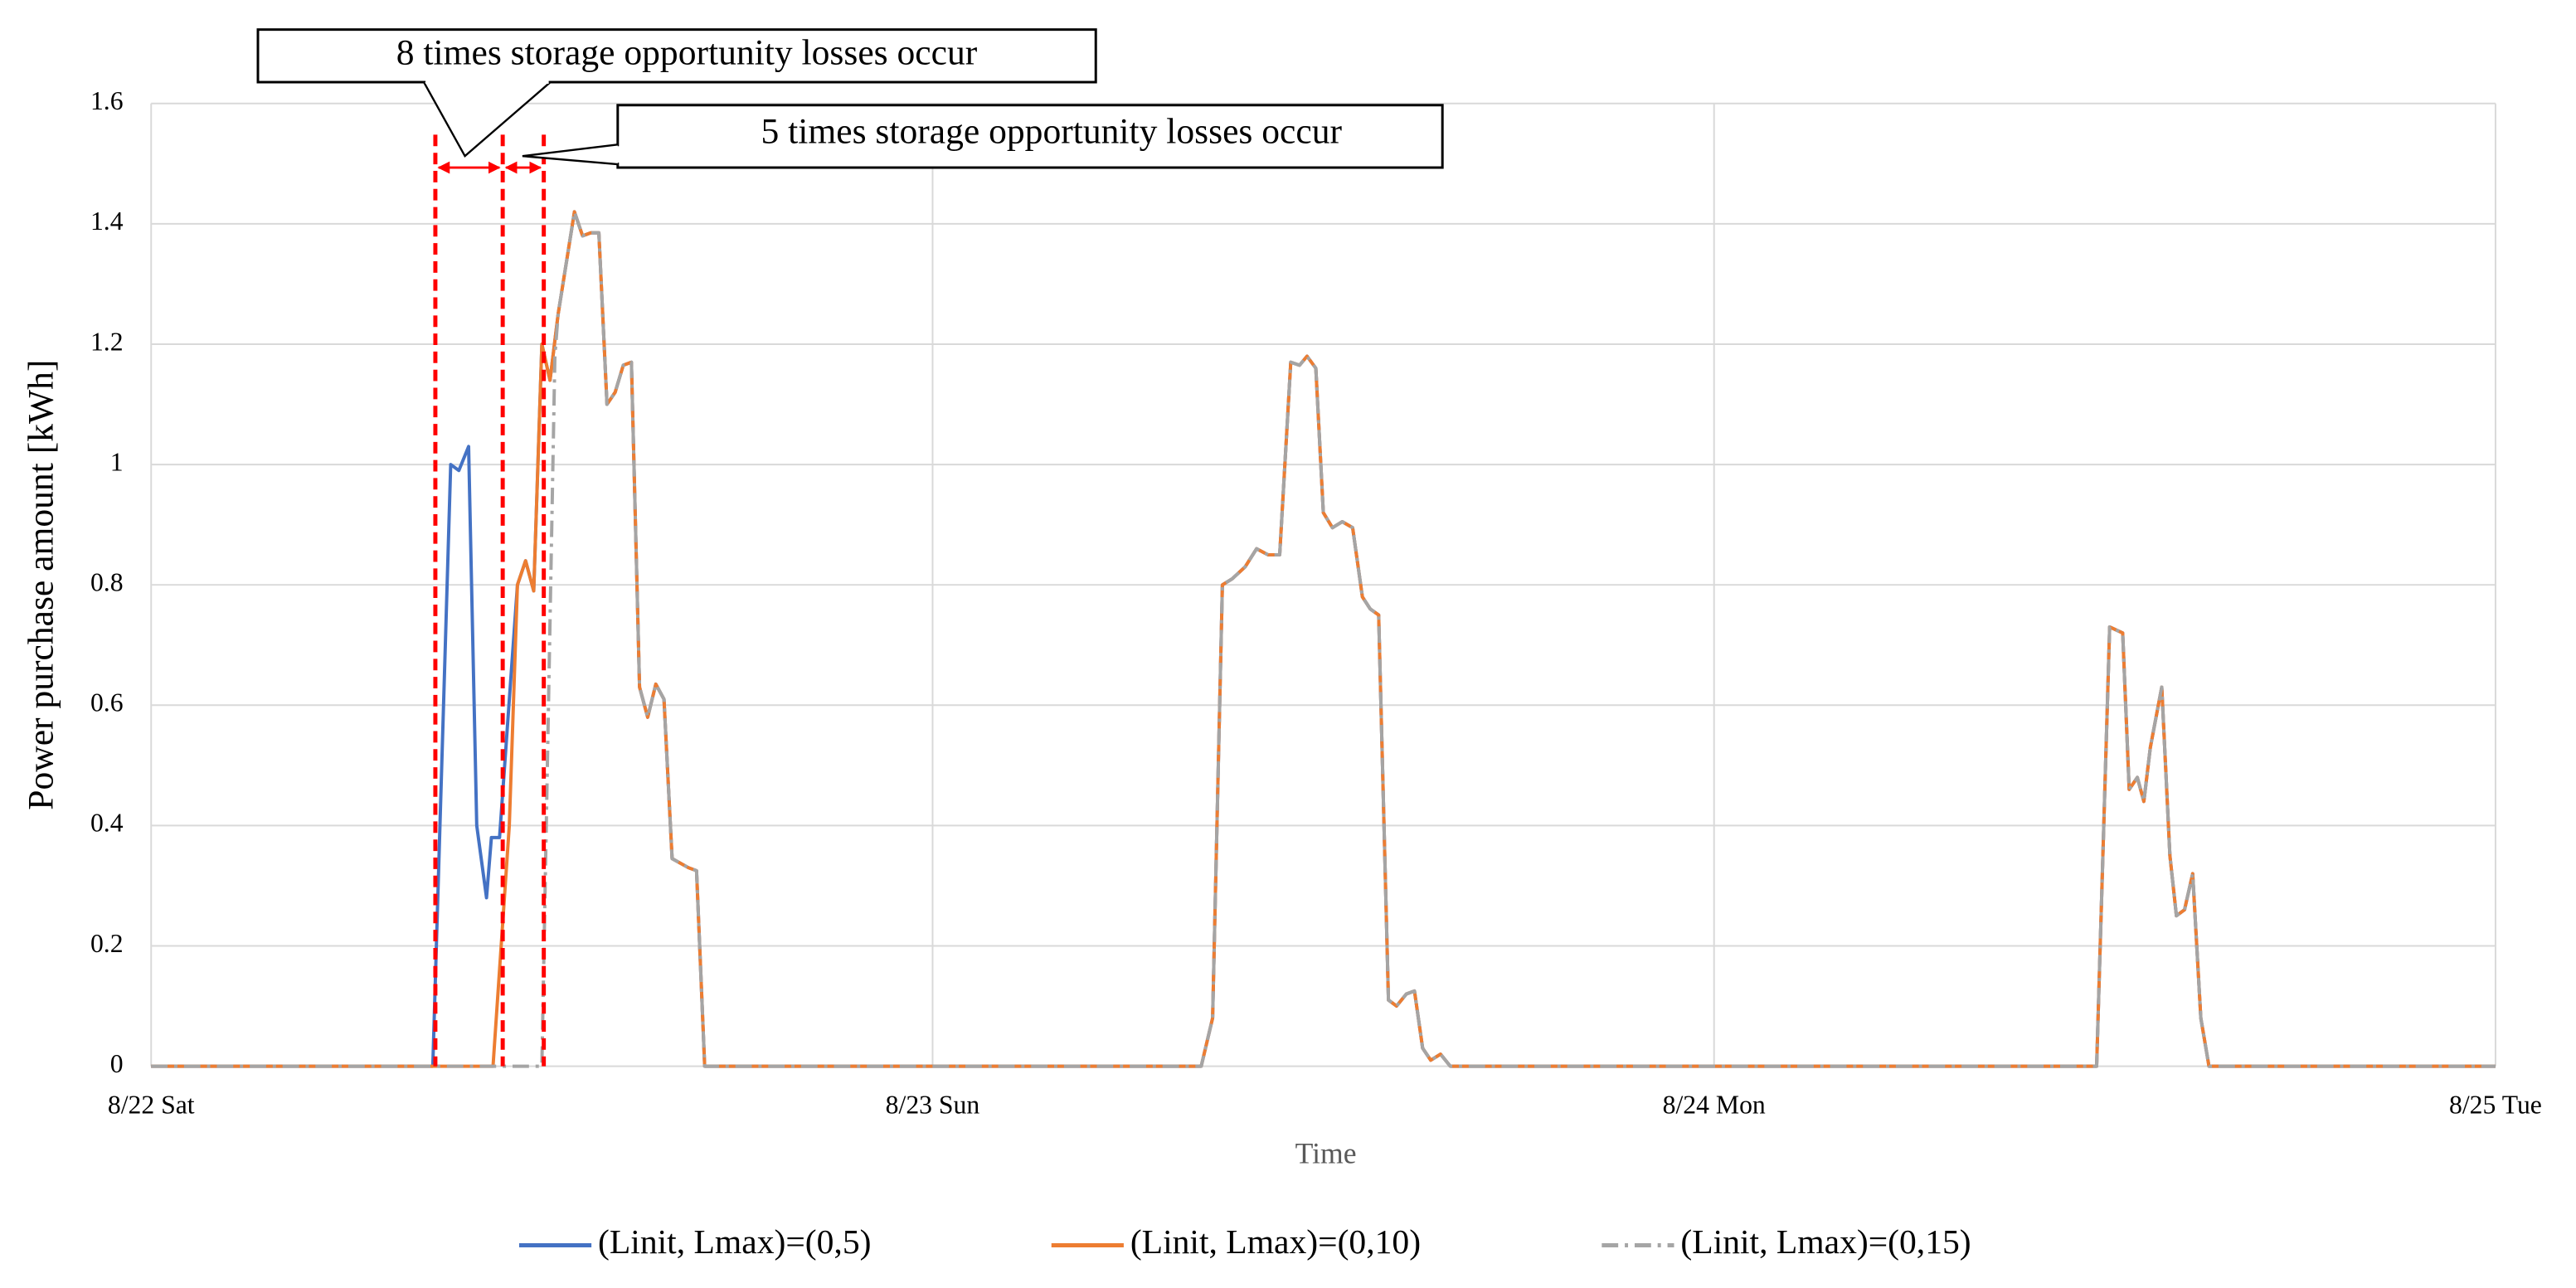  Describe the element at coordinates (107, 944) in the screenshot. I see `y-tick-label: 0.2` at that location.